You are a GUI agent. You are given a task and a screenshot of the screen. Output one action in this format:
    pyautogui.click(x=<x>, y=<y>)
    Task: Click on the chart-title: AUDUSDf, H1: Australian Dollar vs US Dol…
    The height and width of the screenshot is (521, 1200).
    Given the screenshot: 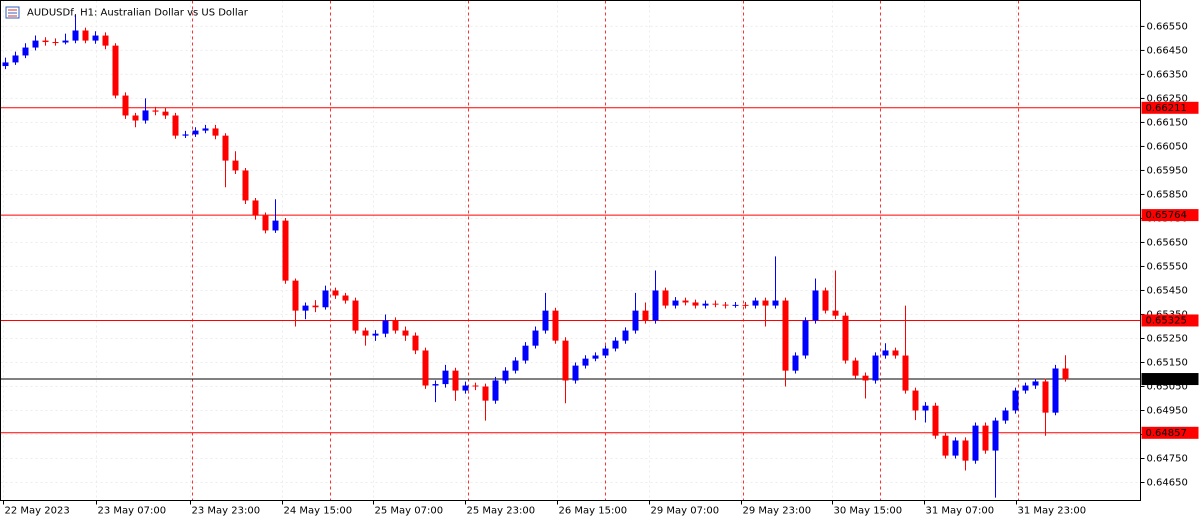 What is the action you would take?
    pyautogui.click(x=138, y=13)
    